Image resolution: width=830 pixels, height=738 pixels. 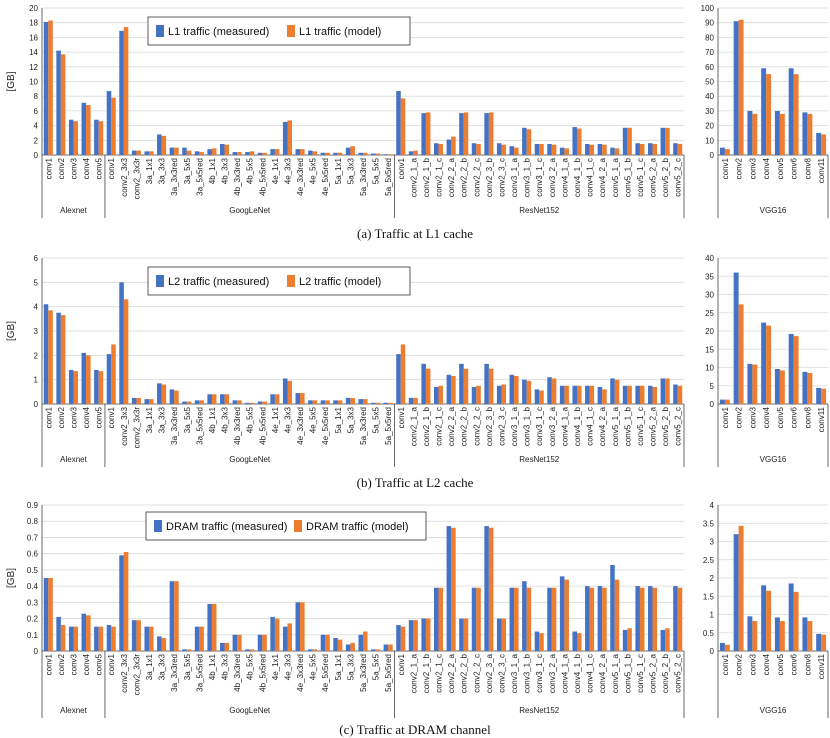 I want to click on x-tick-label: conv2_3x3, so click(x=124, y=672).